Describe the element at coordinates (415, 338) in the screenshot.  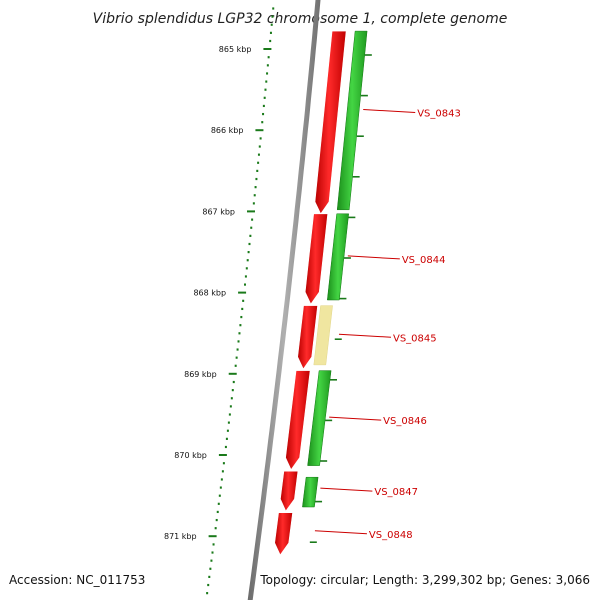
I see `gene-label: VS_0845` at that location.